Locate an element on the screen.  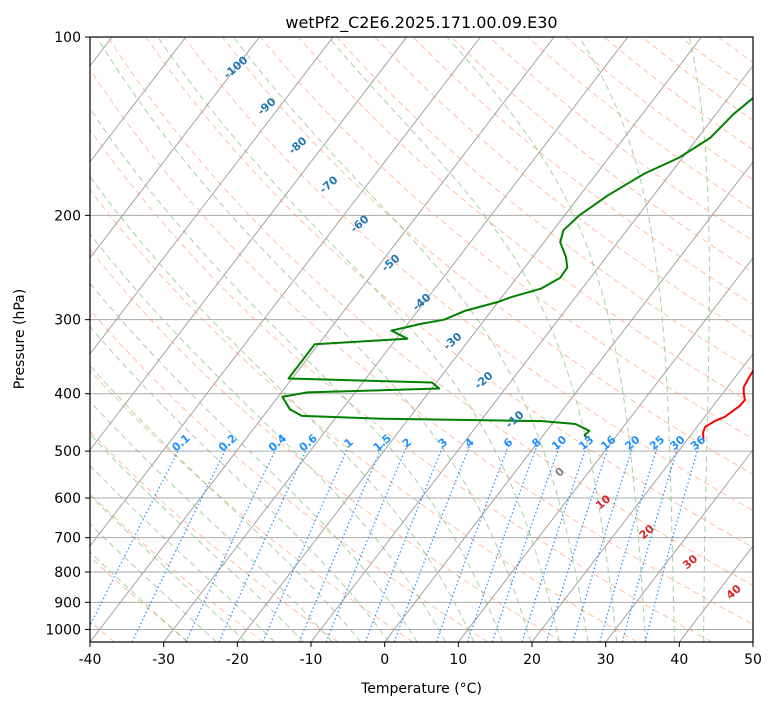
y-axis-label: Pressure (hPa) is located at coordinates (20, 339).